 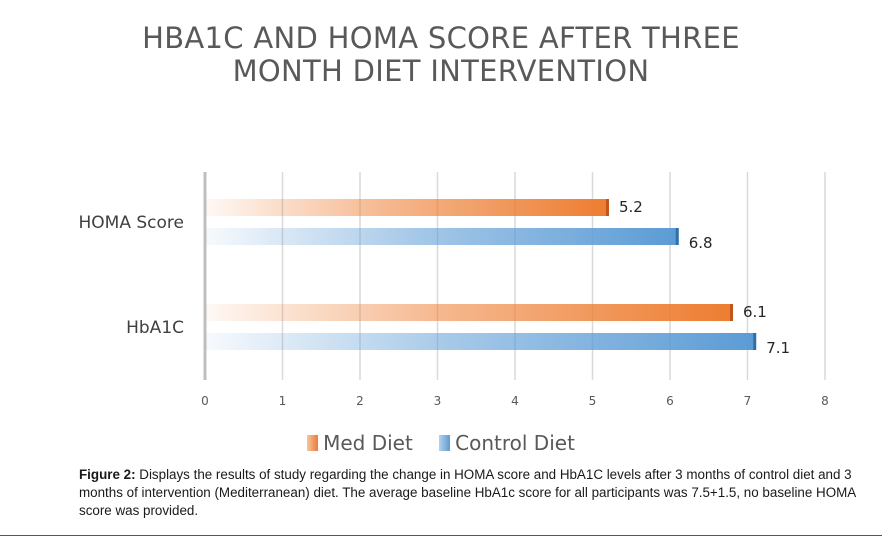 What do you see at coordinates (441, 38) in the screenshot?
I see `chart-title-line-1: HBA1C AND HOMA SCORE AFTER THREE` at bounding box center [441, 38].